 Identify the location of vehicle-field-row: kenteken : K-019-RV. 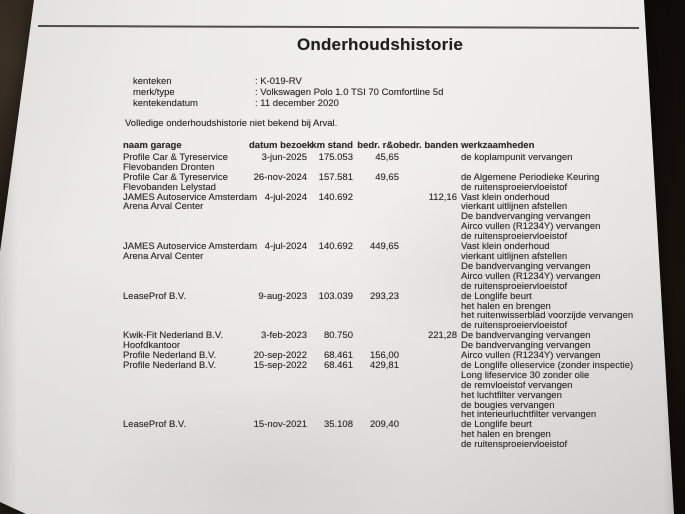
(288, 82).